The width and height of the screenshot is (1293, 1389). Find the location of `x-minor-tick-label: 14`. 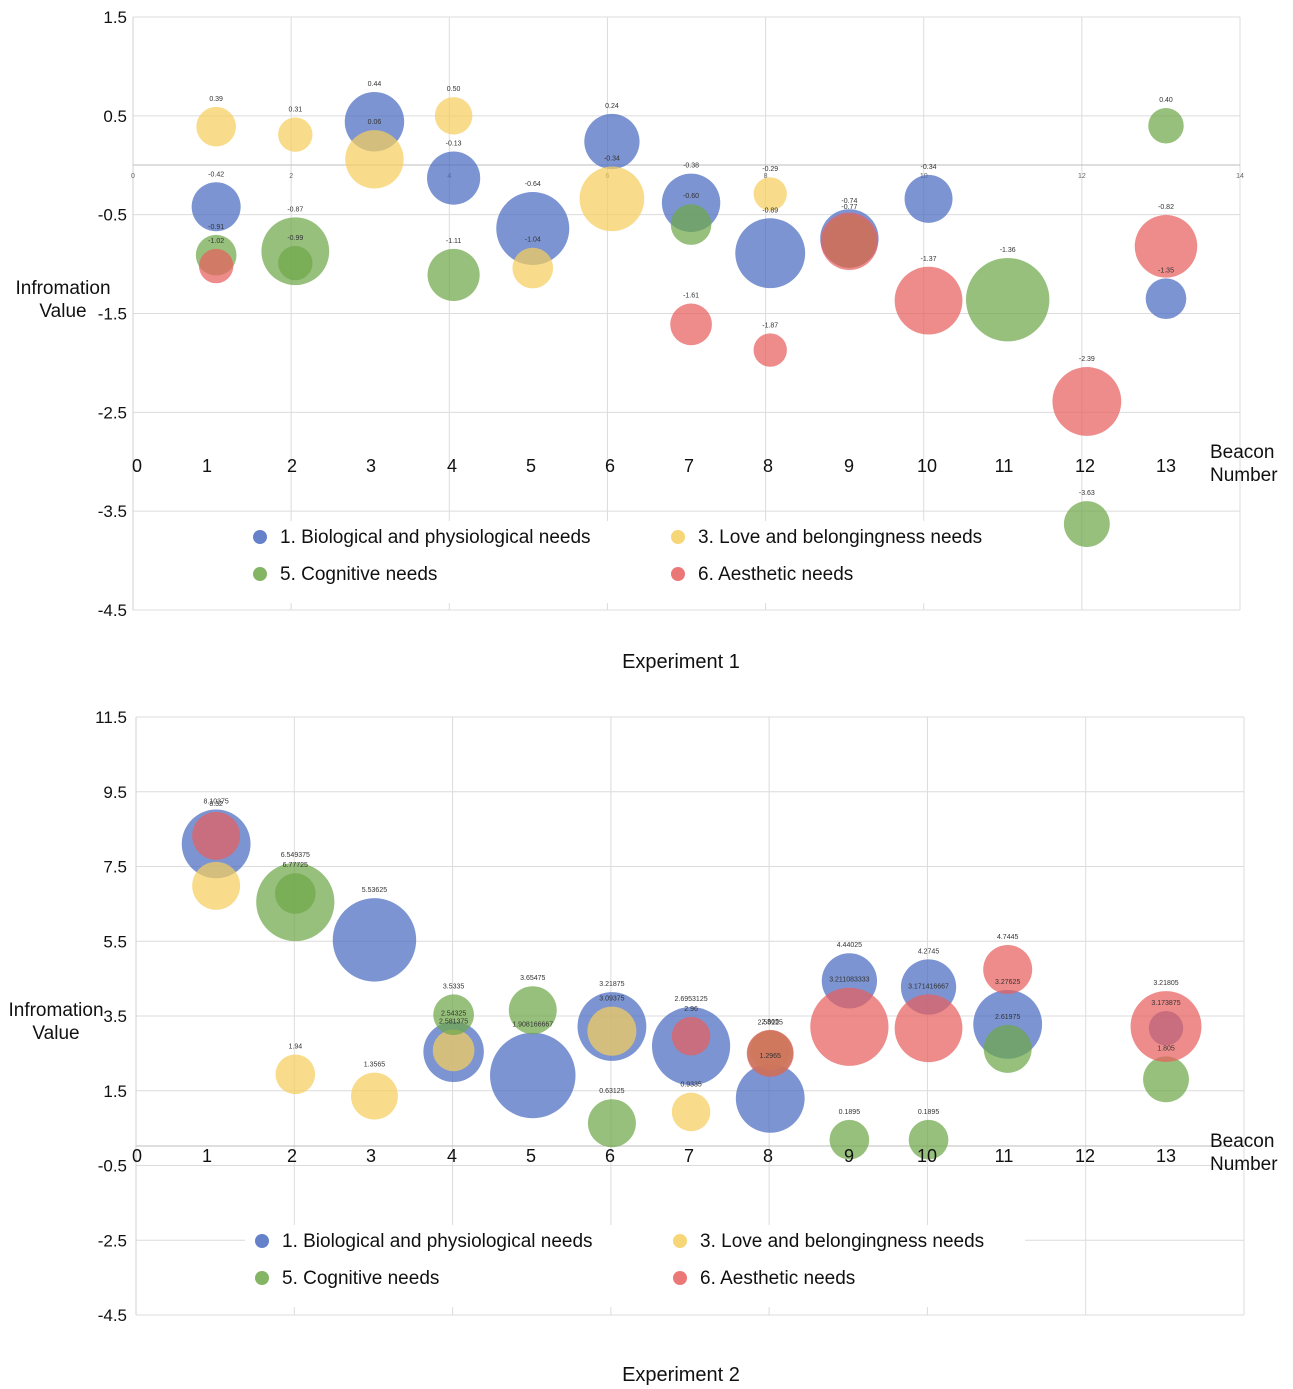

x-minor-tick-label: 14 is located at coordinates (1240, 176).